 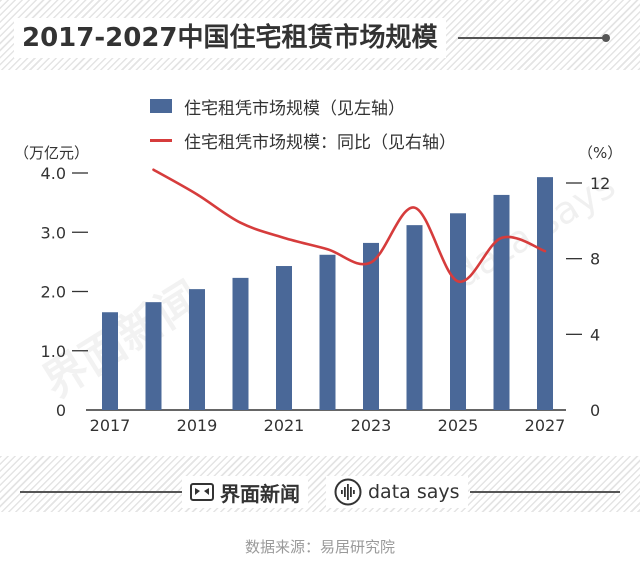 I want to click on bar-2019, so click(x=197, y=349).